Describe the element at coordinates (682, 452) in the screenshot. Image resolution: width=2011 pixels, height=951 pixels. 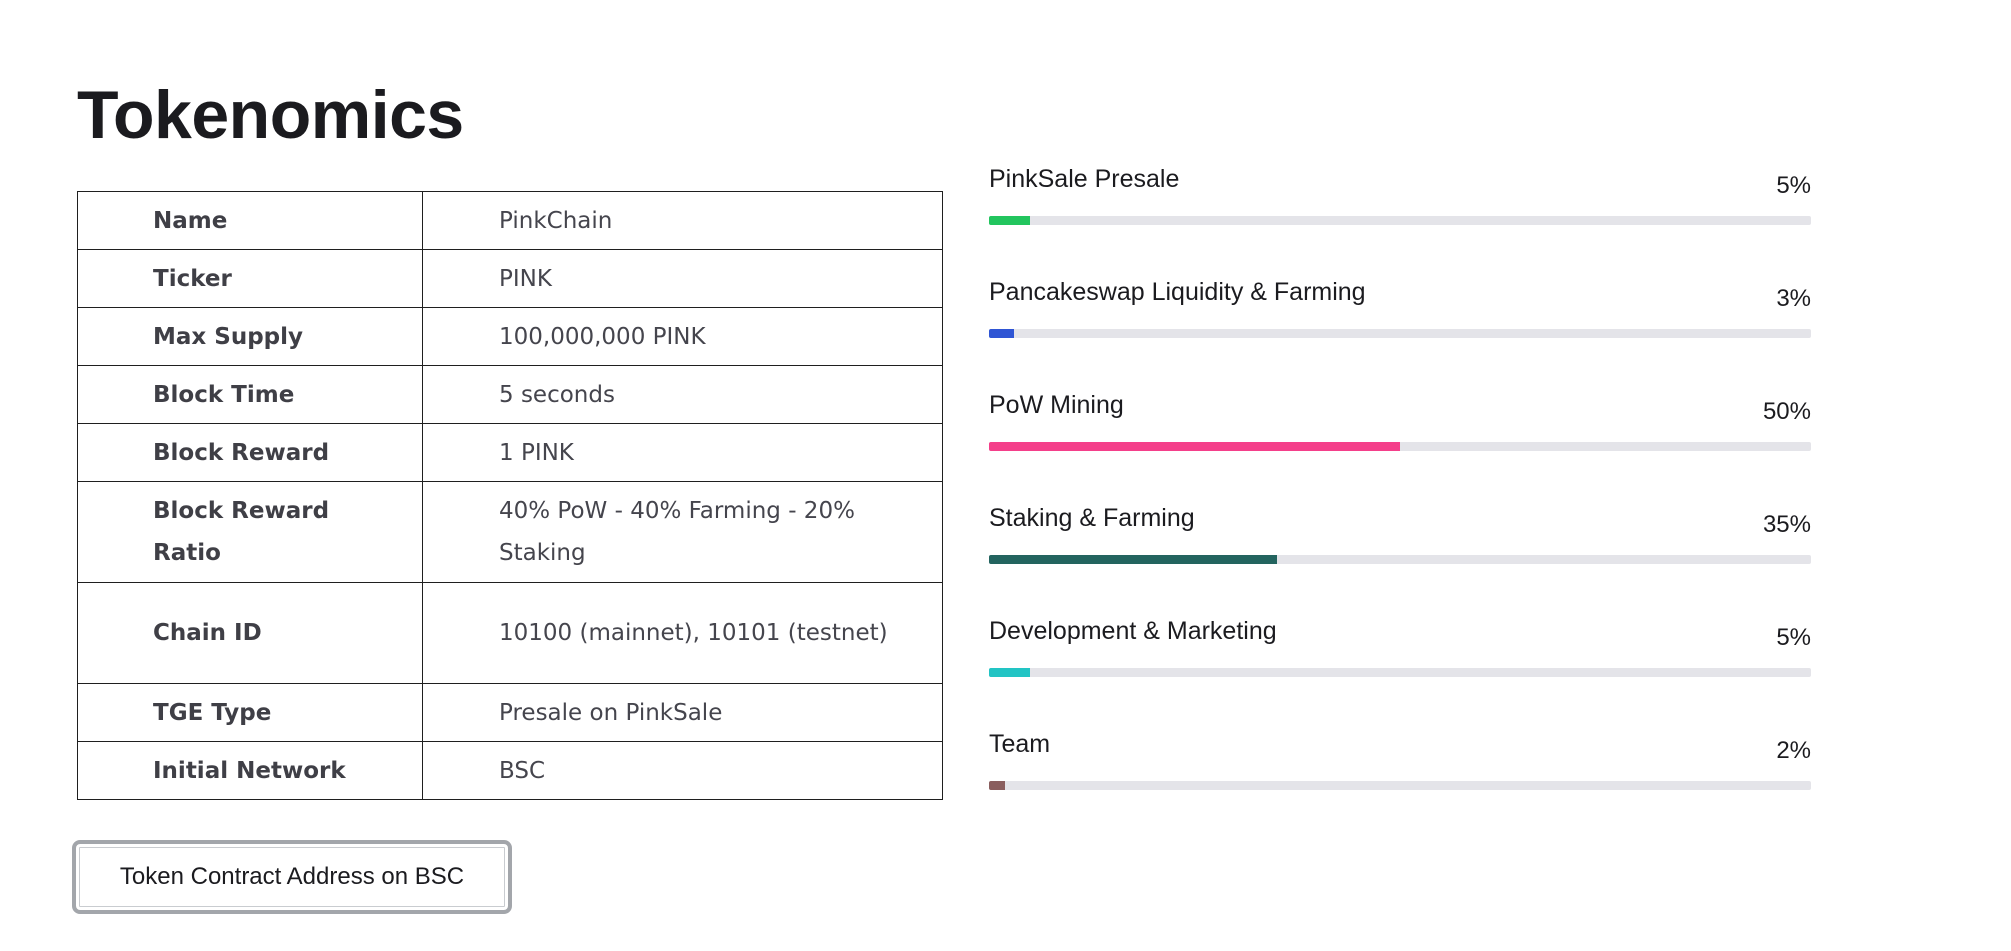
I see `spec-value-block-reward: 1 PINK` at that location.